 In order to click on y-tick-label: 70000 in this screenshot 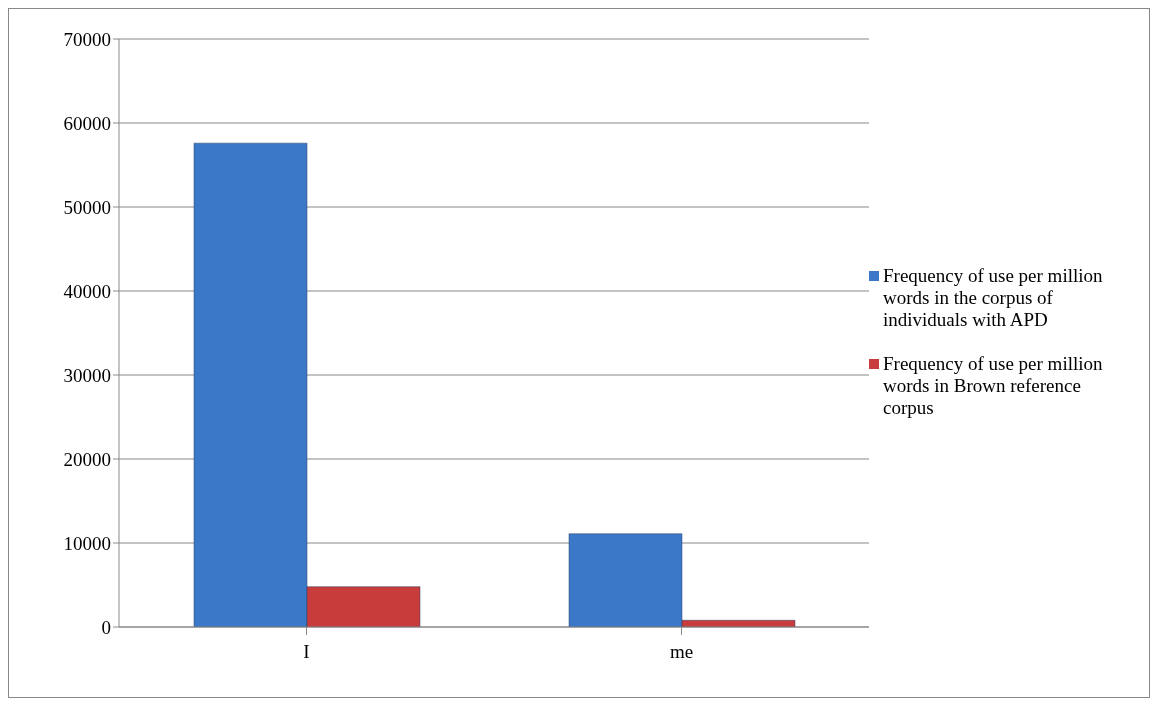, I will do `click(87, 39)`.